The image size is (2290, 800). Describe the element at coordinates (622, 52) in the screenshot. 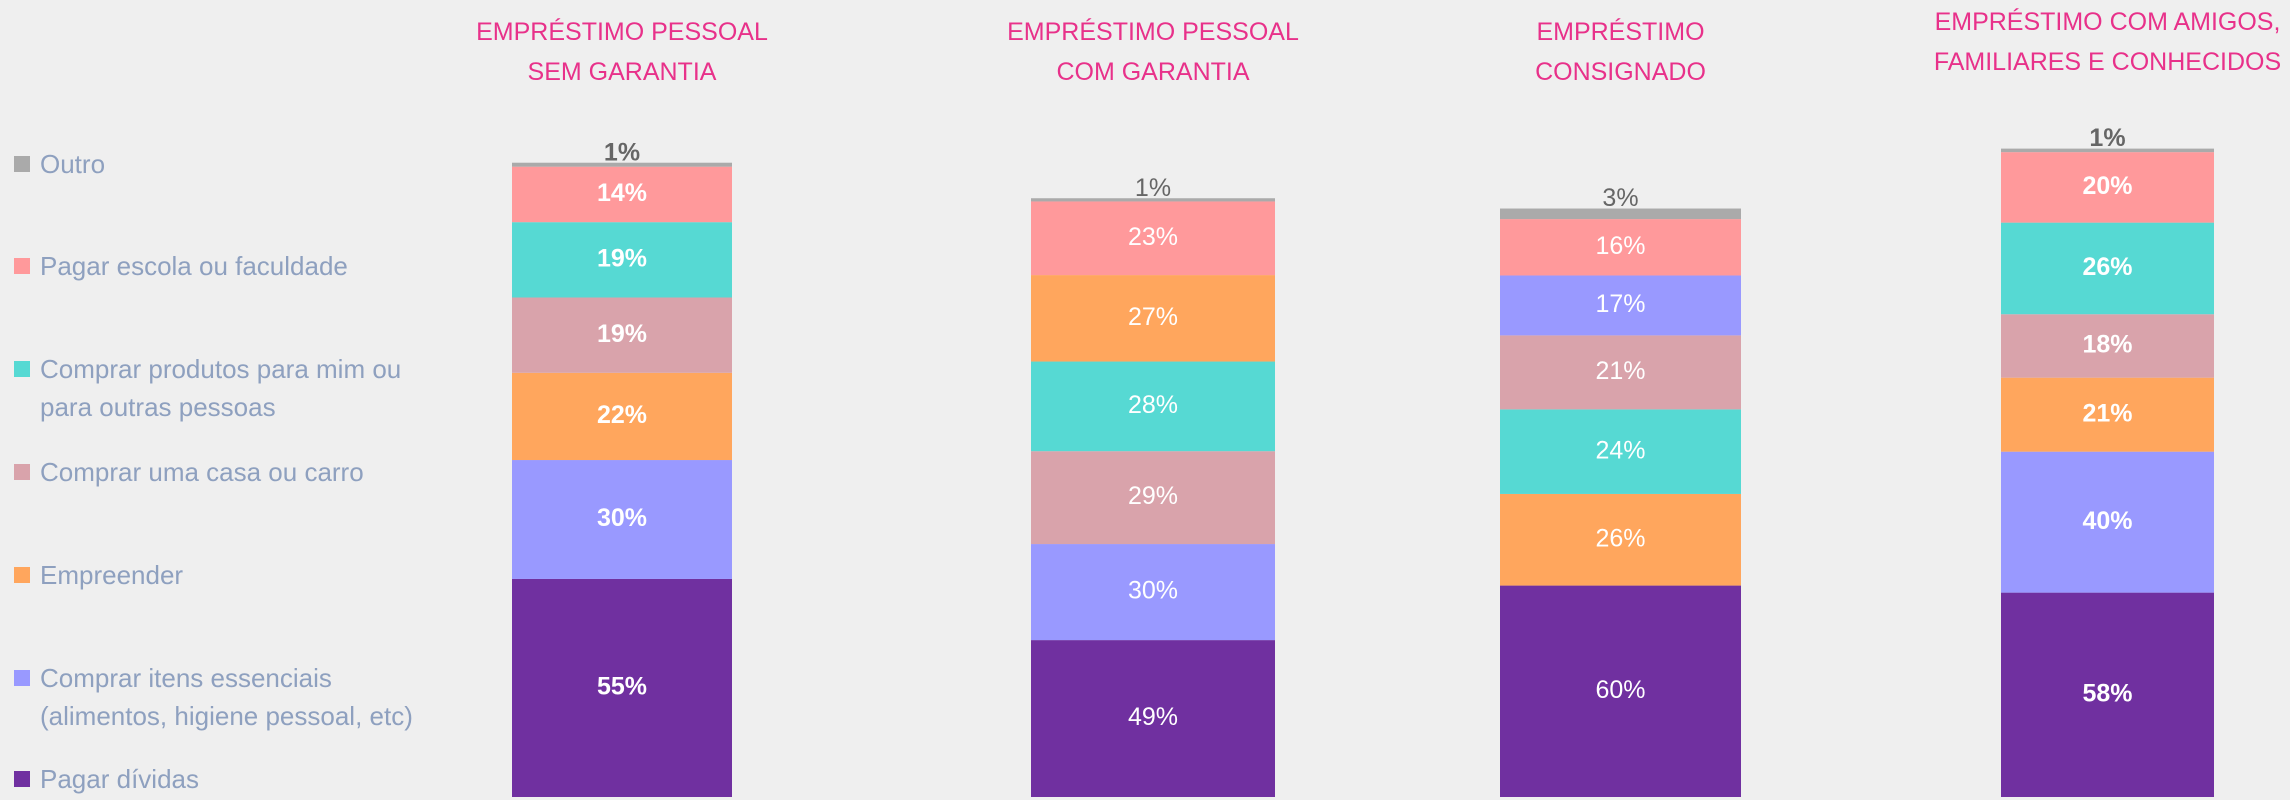

I see `chart-title: EMPRÉSTIMO PESSOAL SEM GARANTIA` at that location.